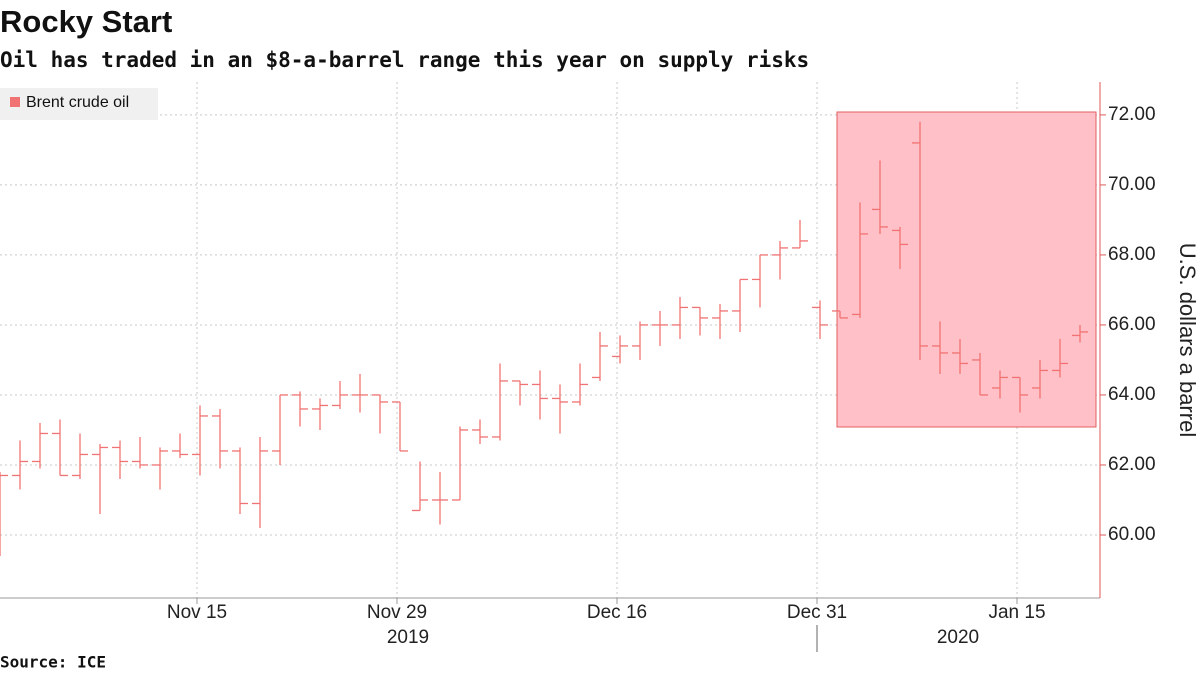  What do you see at coordinates (1132, 184) in the screenshot?
I see `y-tick-label: 70.00` at bounding box center [1132, 184].